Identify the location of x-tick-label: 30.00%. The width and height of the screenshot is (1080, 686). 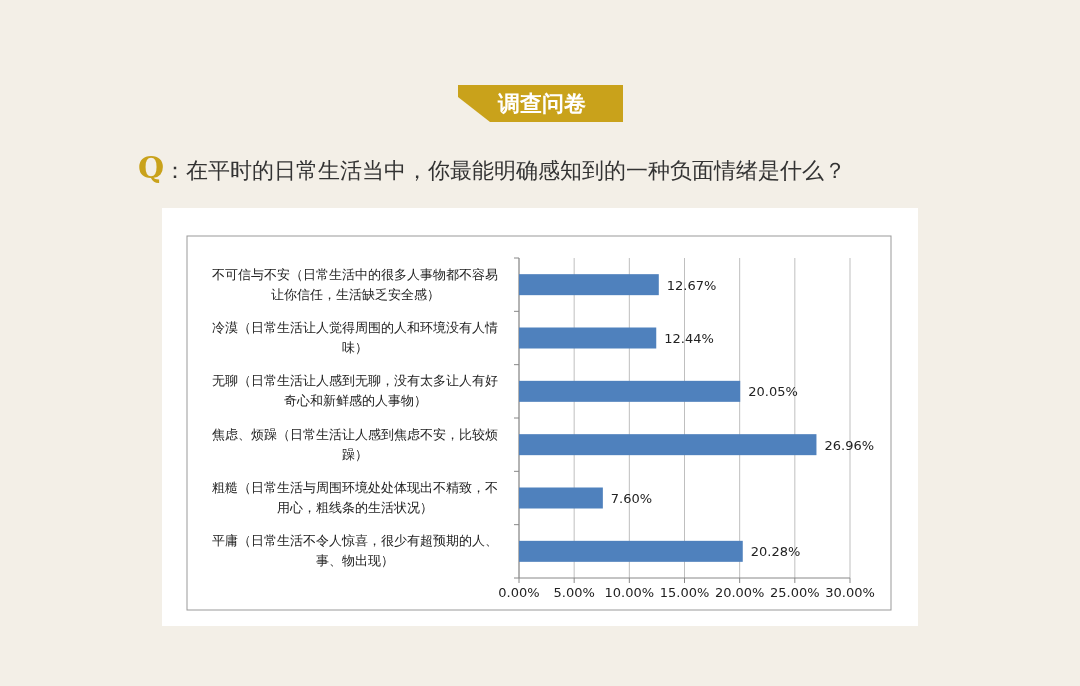
(850, 592).